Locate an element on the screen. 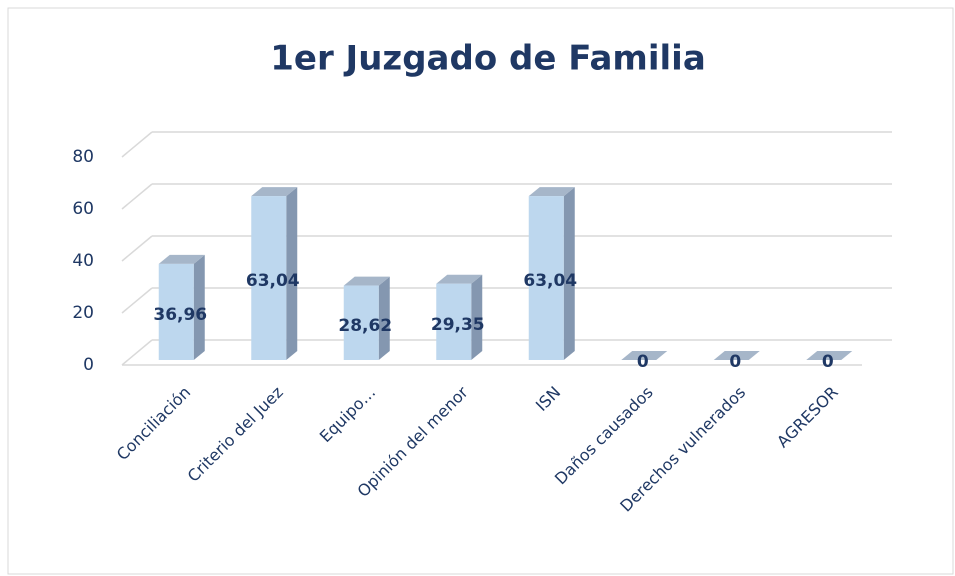 This screenshot has width=955, height=576. y-tick-label: 0 is located at coordinates (88, 365).